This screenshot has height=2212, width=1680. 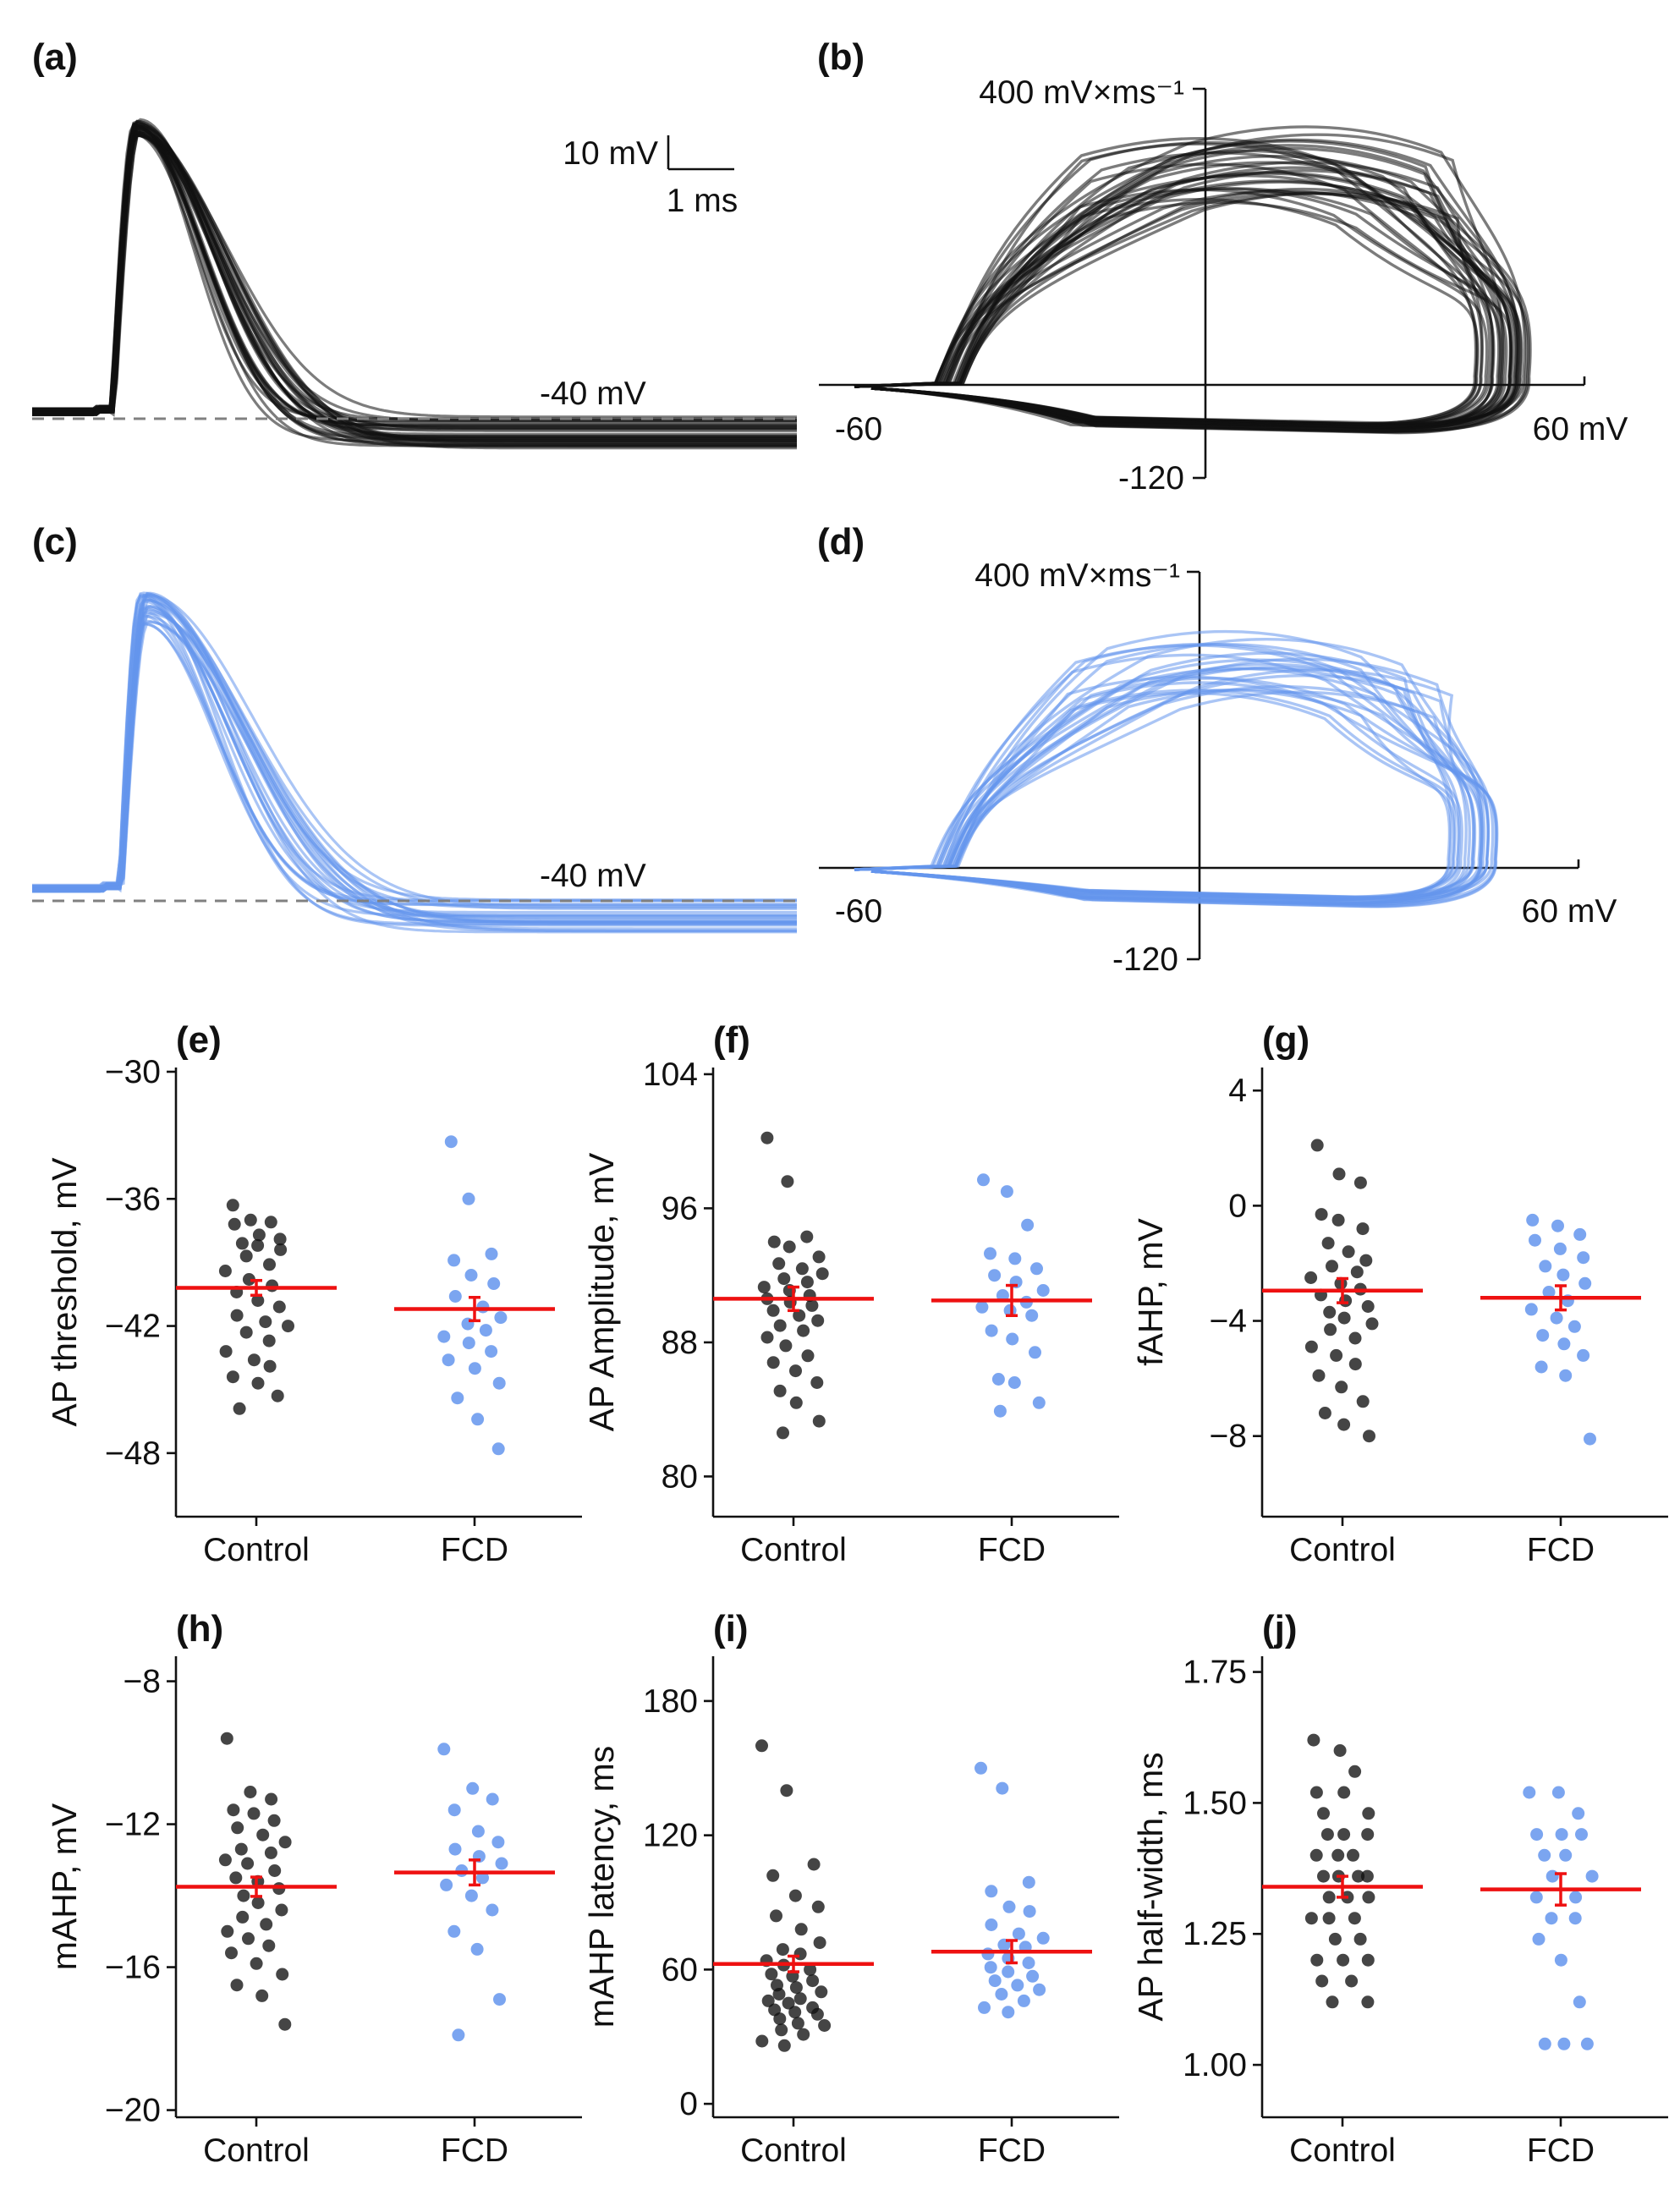 What do you see at coordinates (199, 1040) in the screenshot?
I see `panel-label-e: (e)` at bounding box center [199, 1040].